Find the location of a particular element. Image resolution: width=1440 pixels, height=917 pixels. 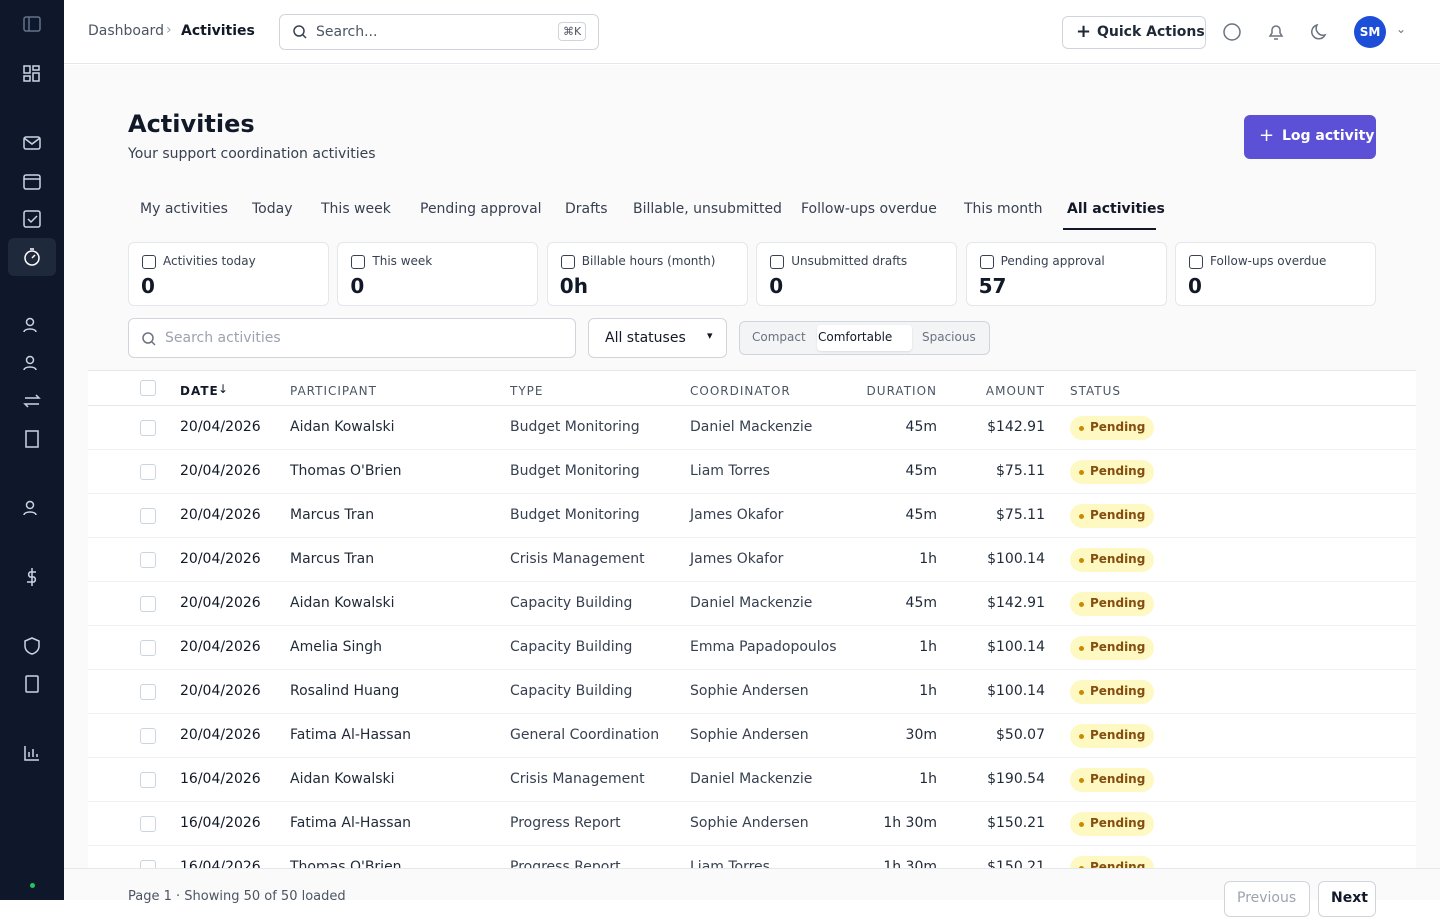

notifications is located at coordinates (1276, 32).